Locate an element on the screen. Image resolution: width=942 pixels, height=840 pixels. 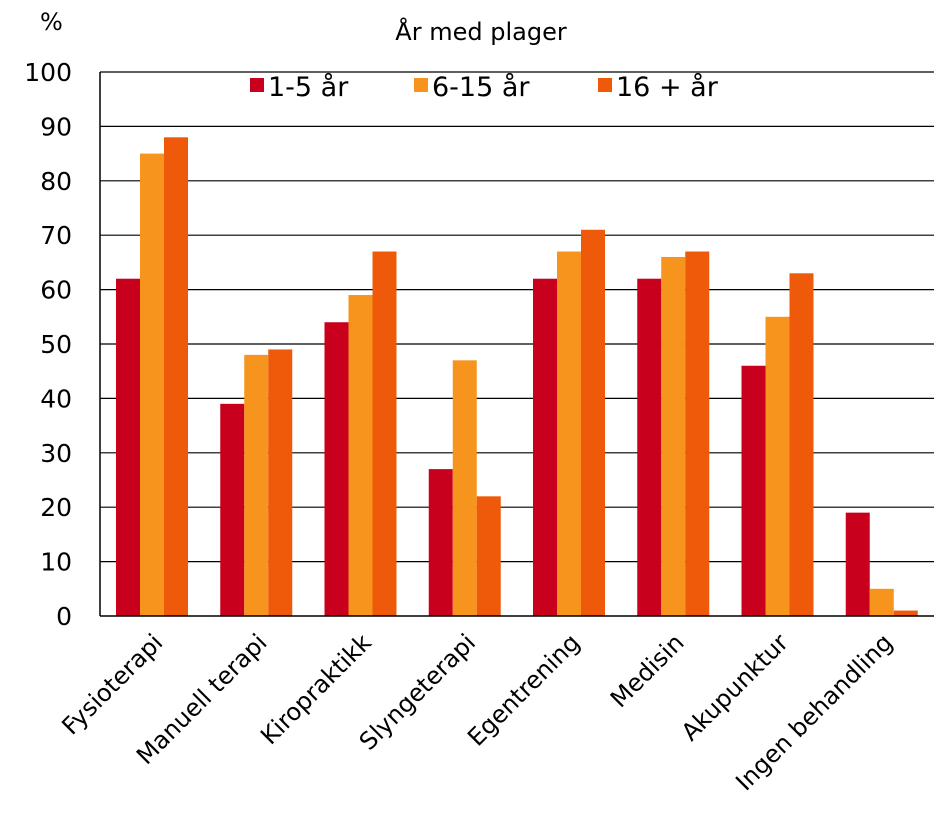
x-category-label: Egentrening is located at coordinates (523, 689).